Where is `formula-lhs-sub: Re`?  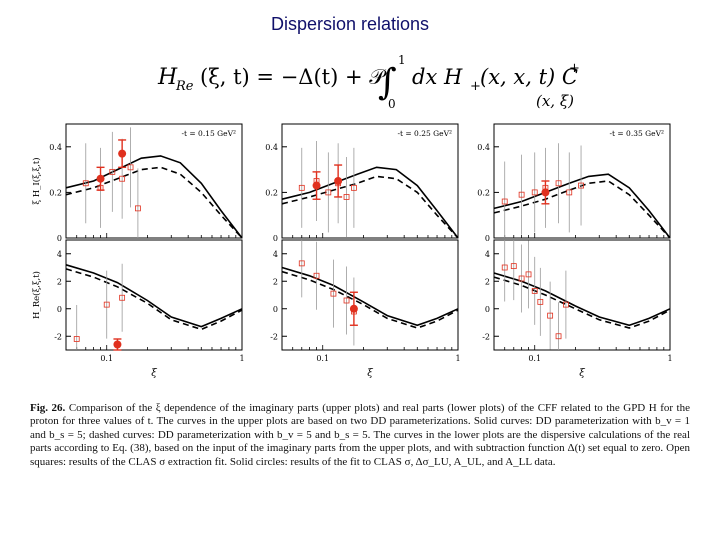 formula-lhs-sub: Re is located at coordinates (184, 86).